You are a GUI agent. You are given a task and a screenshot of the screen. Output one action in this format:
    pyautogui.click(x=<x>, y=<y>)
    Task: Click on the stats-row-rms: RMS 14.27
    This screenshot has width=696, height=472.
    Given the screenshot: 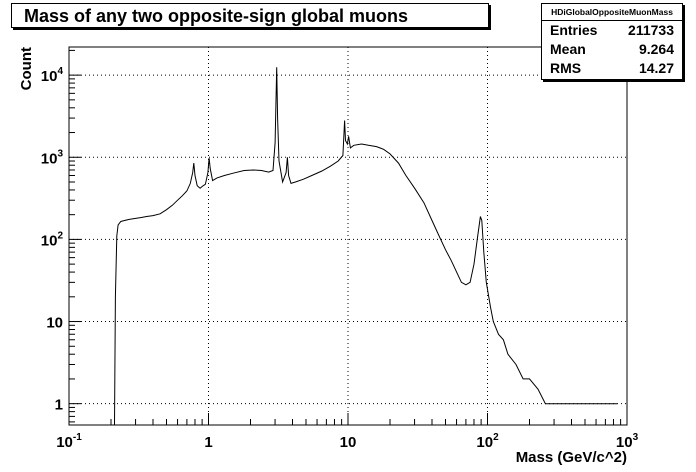 What is the action you would take?
    pyautogui.click(x=612, y=68)
    